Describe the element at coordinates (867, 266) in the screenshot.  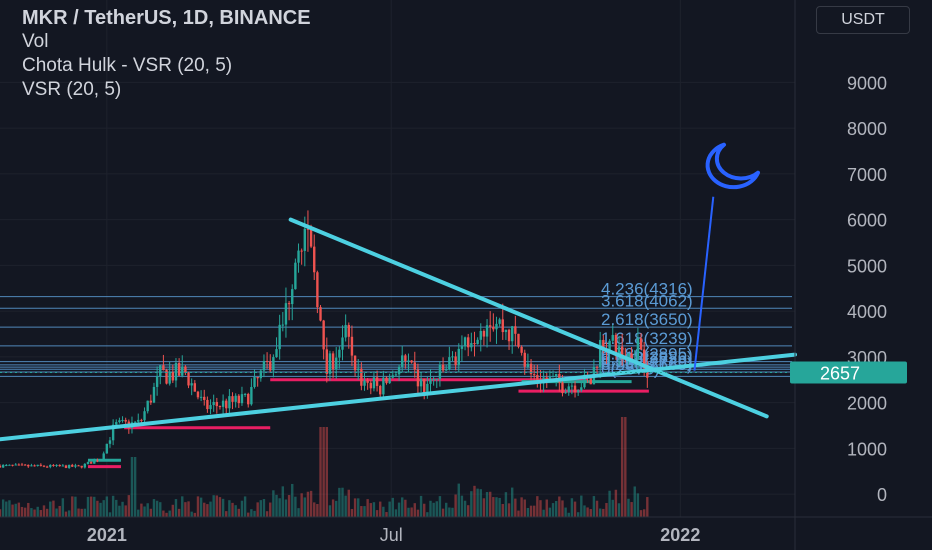
I see `y-tick-label: 5000` at that location.